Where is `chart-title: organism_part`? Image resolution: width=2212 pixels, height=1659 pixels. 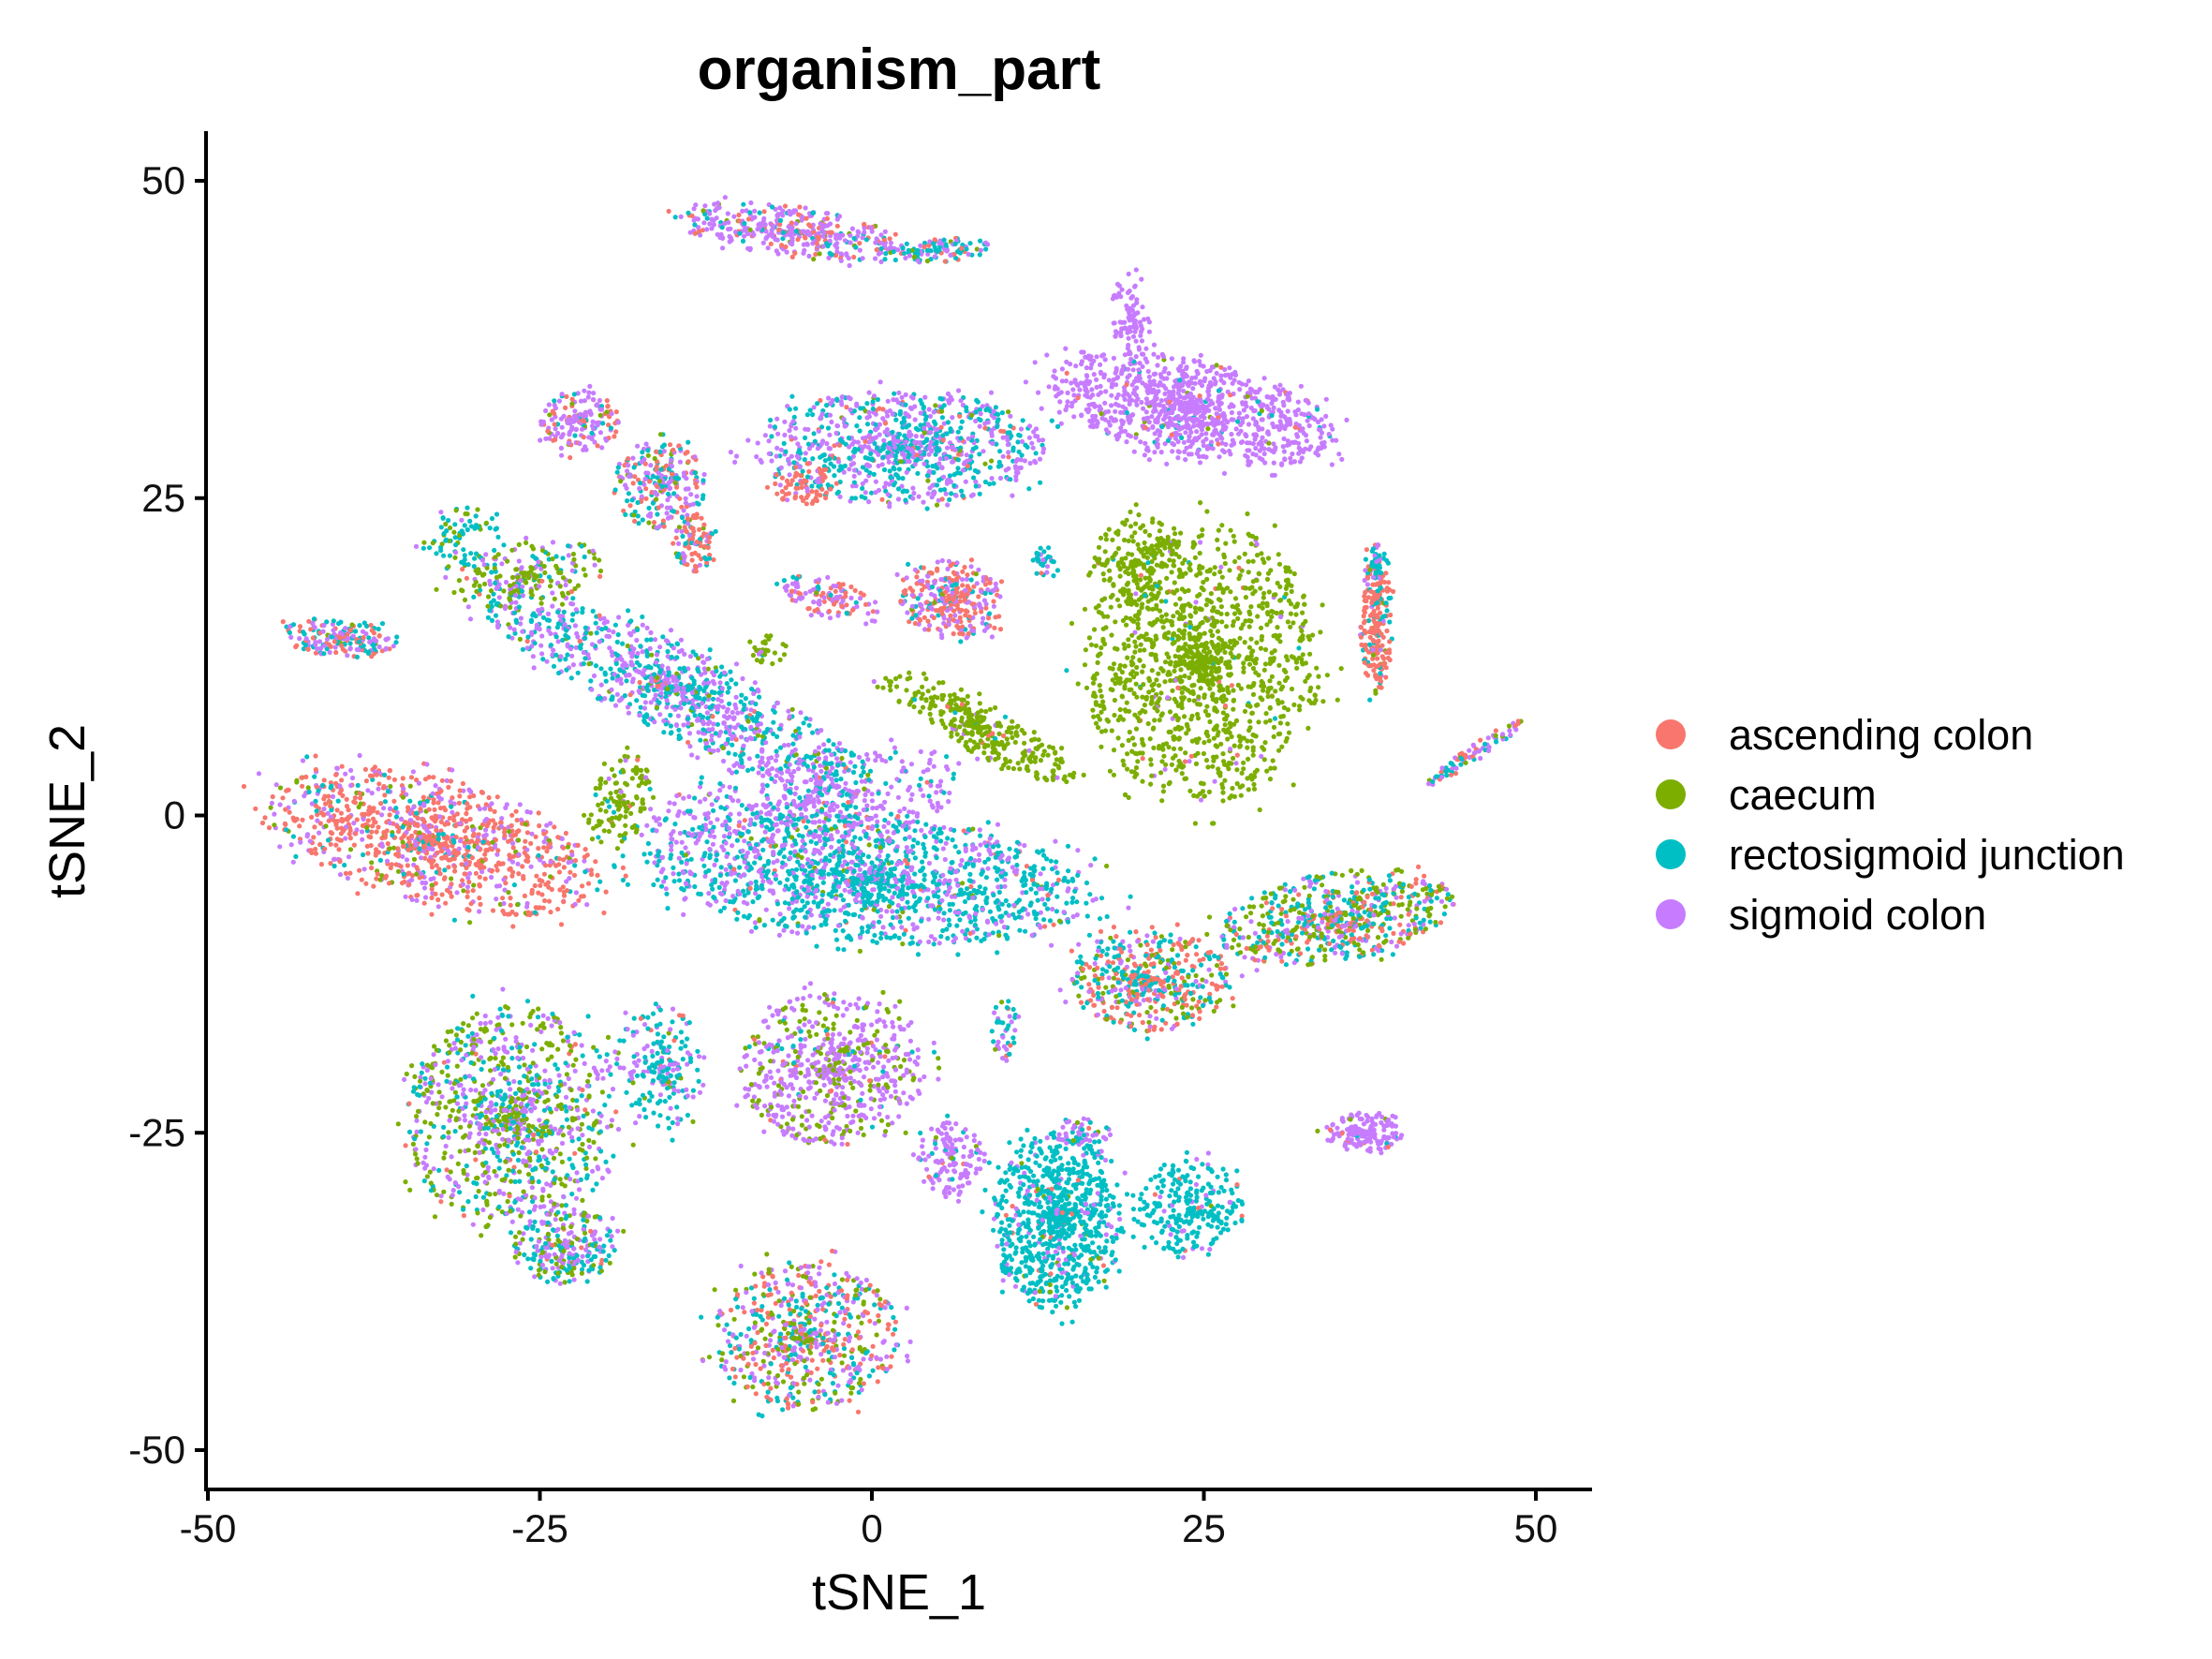 chart-title: organism_part is located at coordinates (900, 69).